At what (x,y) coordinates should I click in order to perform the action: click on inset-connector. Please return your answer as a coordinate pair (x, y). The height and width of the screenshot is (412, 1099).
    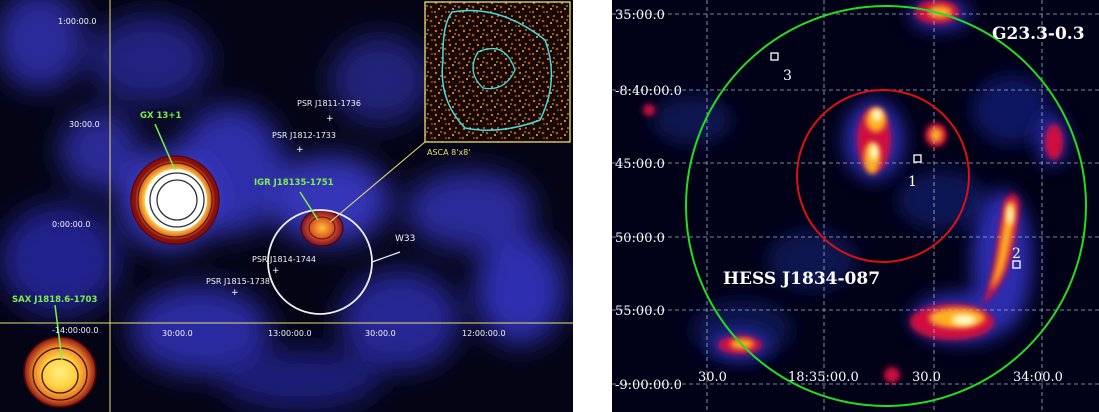
    Looking at the image, I should click on (377, 182).